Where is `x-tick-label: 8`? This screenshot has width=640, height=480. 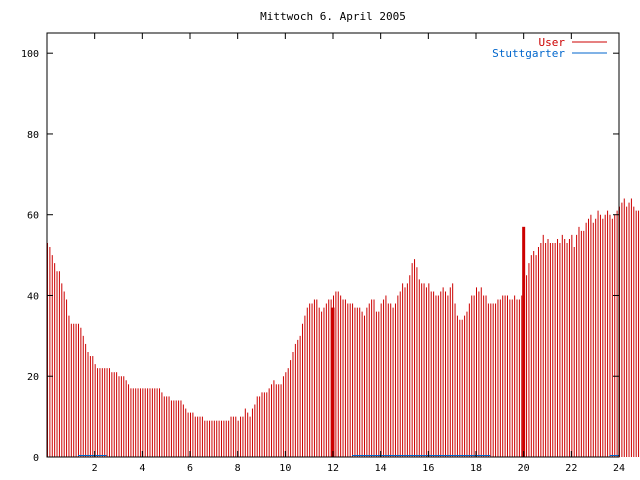
x-tick-label: 8 is located at coordinates (238, 468).